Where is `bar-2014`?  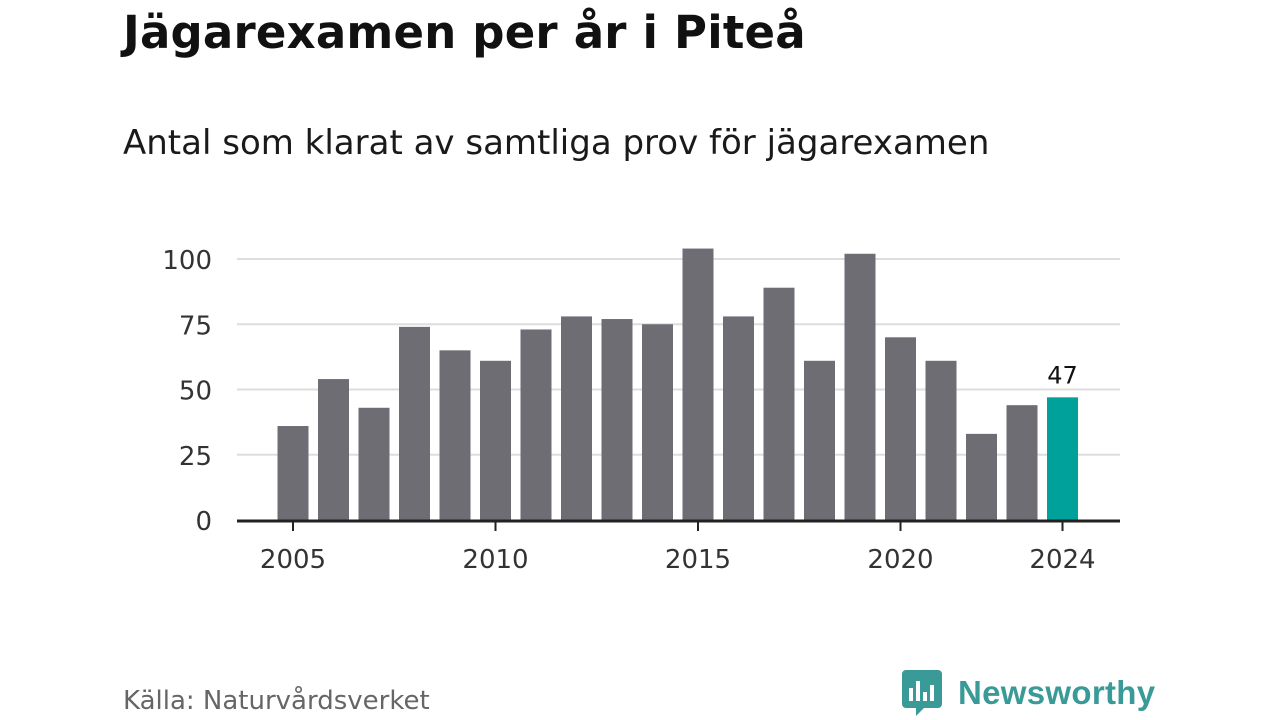 bar-2014 is located at coordinates (657, 422).